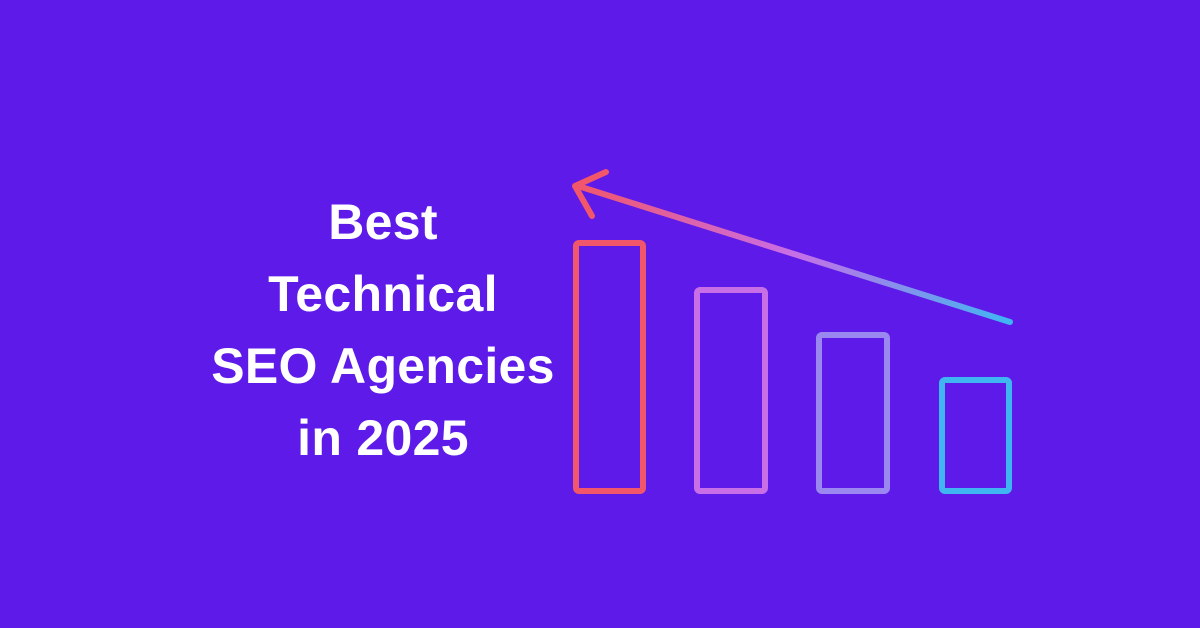 Image resolution: width=1200 pixels, height=628 pixels. Describe the element at coordinates (794, 254) in the screenshot. I see `trend-arrow-line` at that location.